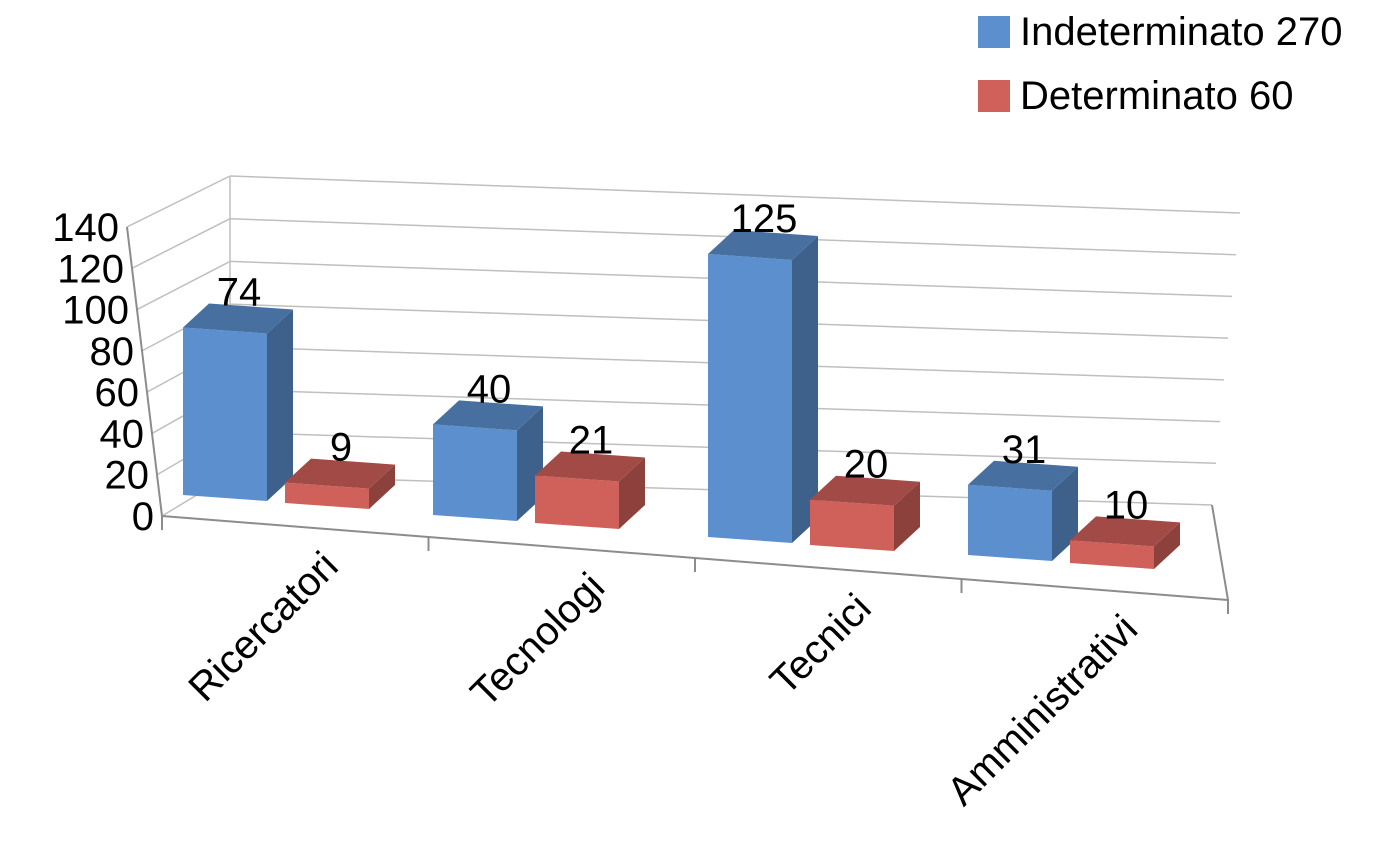  What do you see at coordinates (764, 219) in the screenshot?
I see `bar-s1-2-label: 125` at bounding box center [764, 219].